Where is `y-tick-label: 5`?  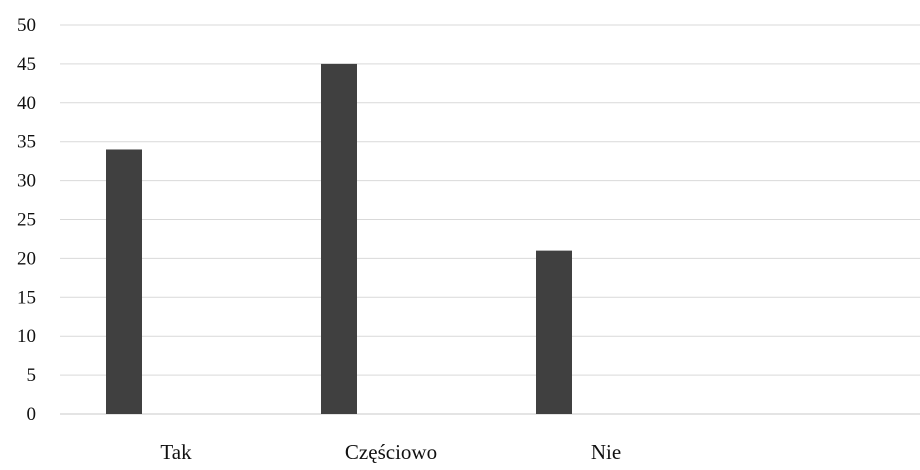 y-tick-label: 5 is located at coordinates (32, 375).